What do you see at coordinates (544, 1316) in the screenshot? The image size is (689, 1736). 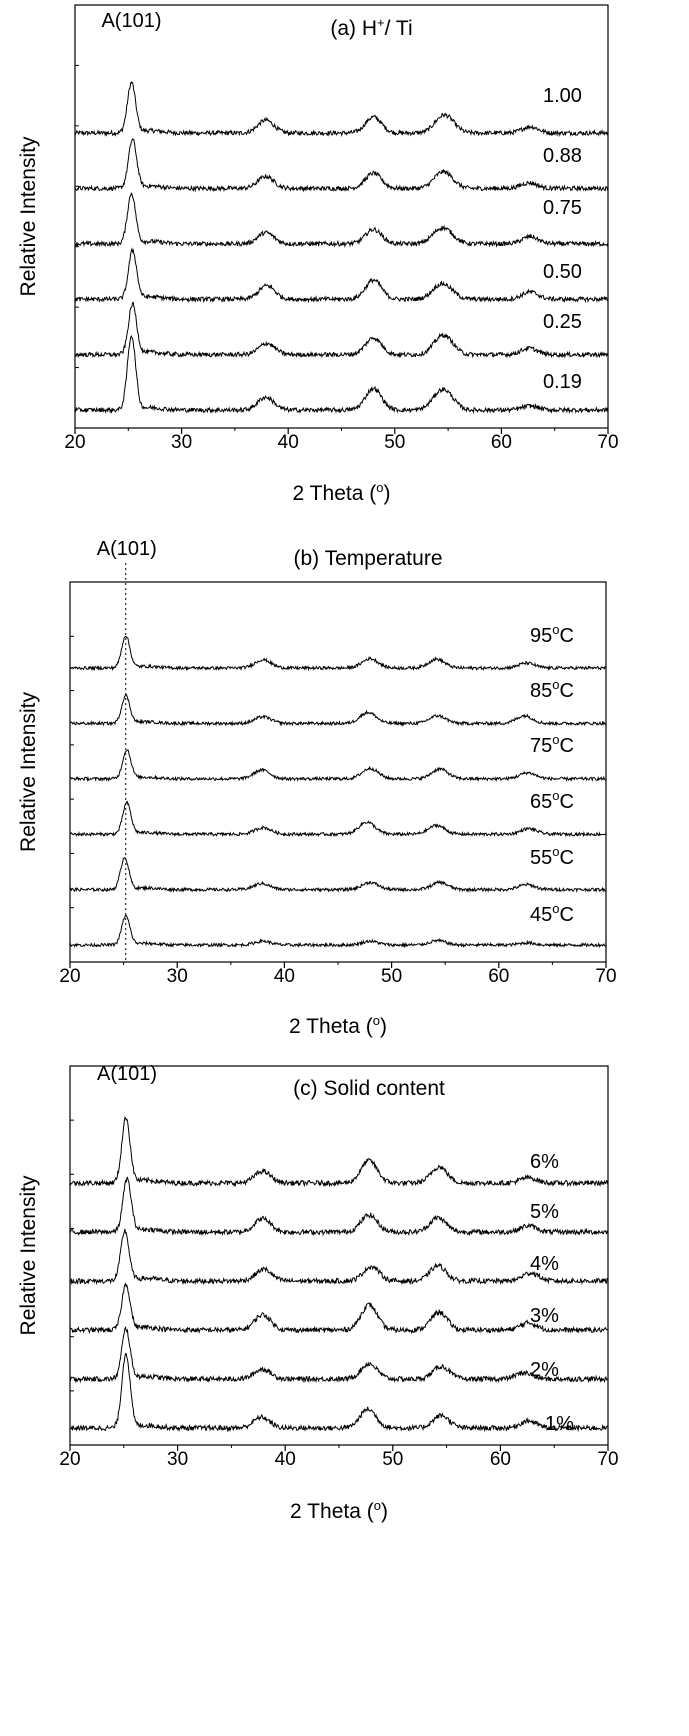 I see `series-label: 3%` at bounding box center [544, 1316].